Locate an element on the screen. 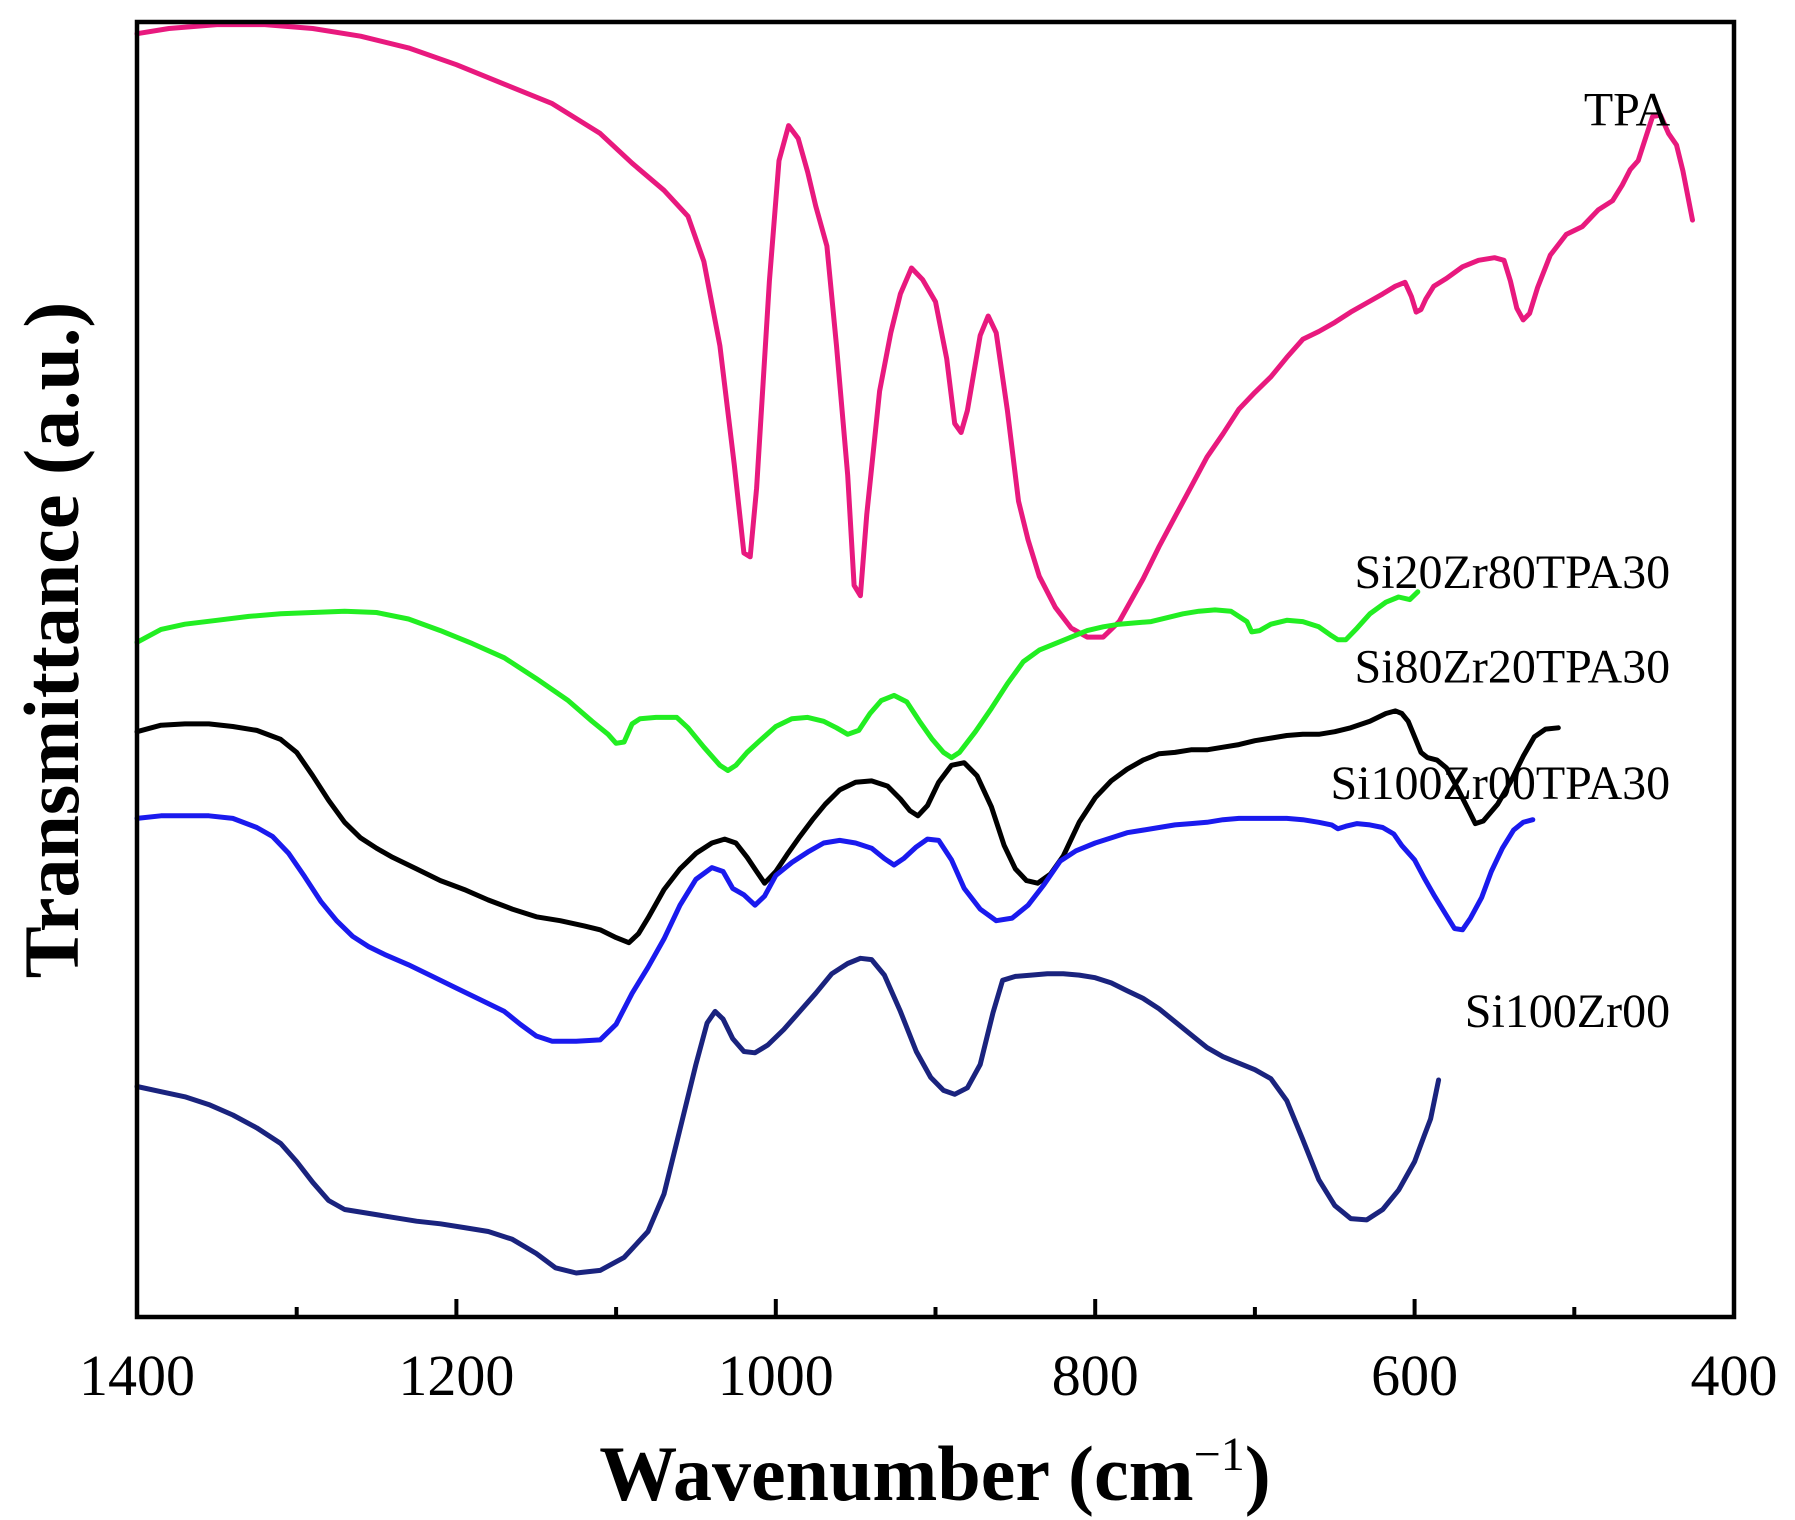  x-tick-label-1000: 1000 is located at coordinates (776, 1375).